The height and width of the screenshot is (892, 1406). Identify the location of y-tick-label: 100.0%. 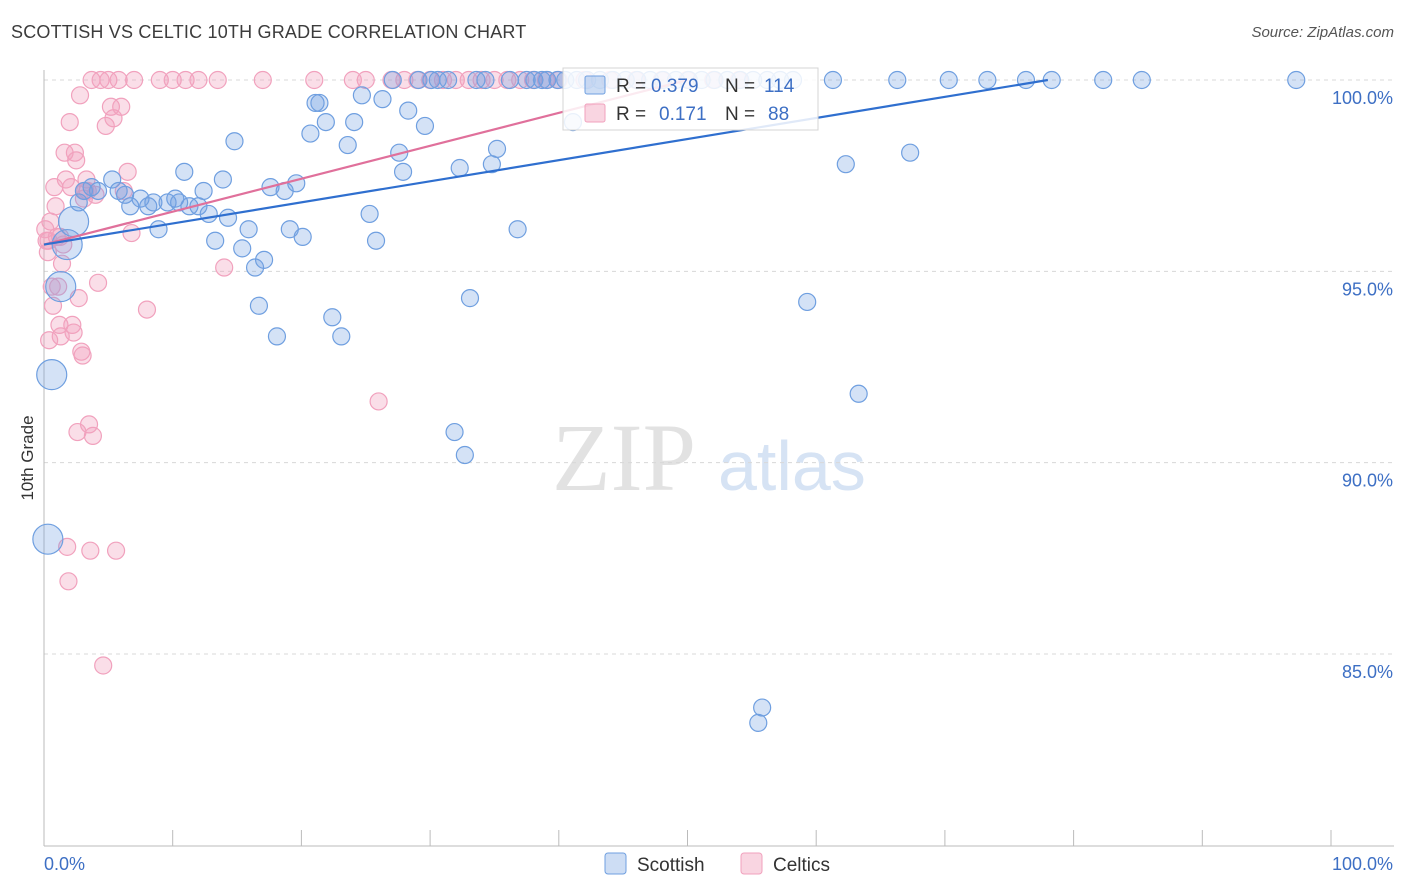
(1362, 98).